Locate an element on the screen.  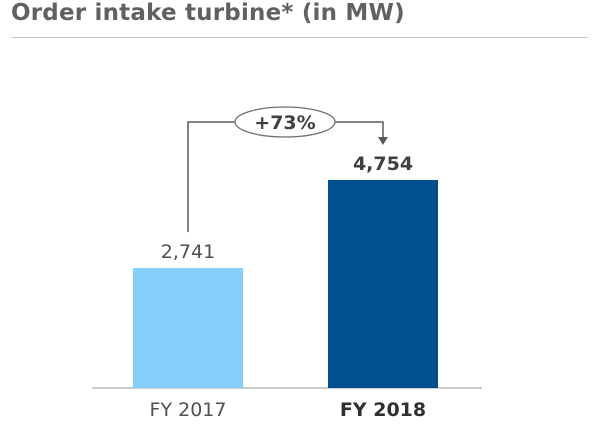
growth-label: +73% is located at coordinates (284, 123).